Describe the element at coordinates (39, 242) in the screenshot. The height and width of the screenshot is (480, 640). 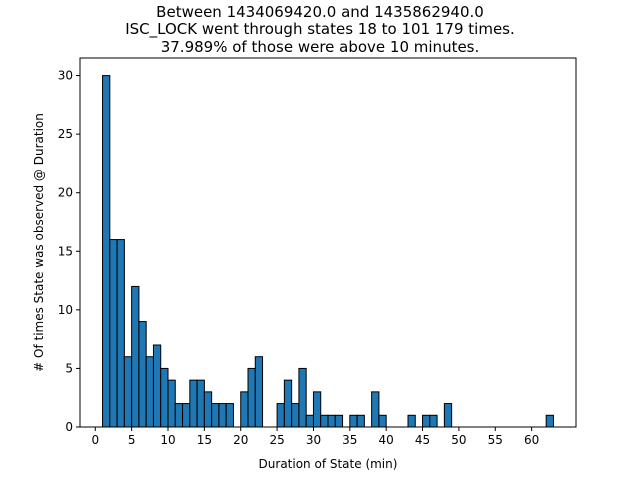
I see `y-axis-label: # Of times State was observed @ Duration` at that location.